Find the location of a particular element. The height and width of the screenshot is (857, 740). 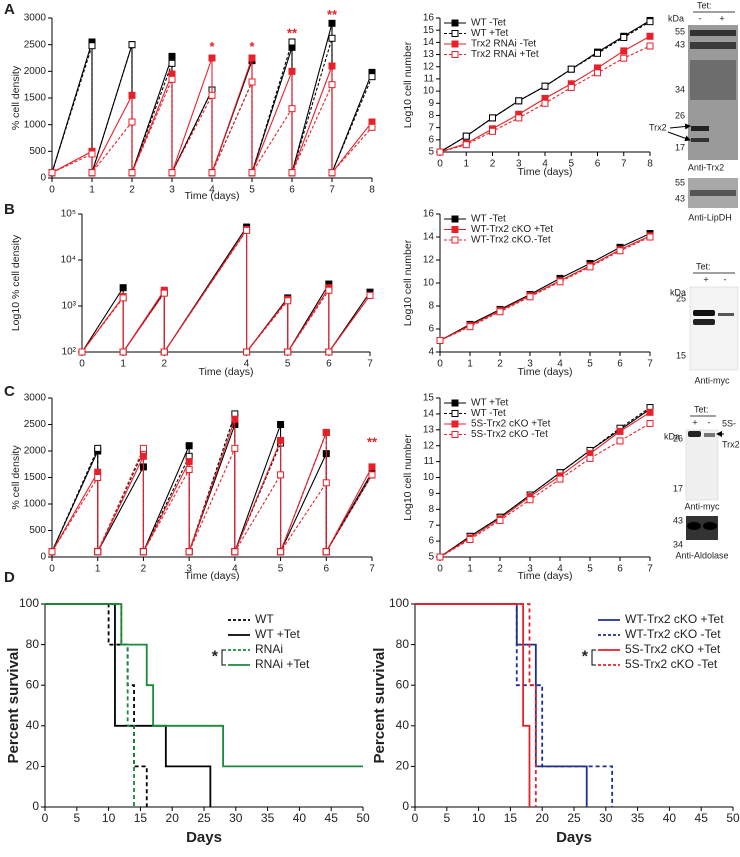

panel-label: D is located at coordinates (9, 577).